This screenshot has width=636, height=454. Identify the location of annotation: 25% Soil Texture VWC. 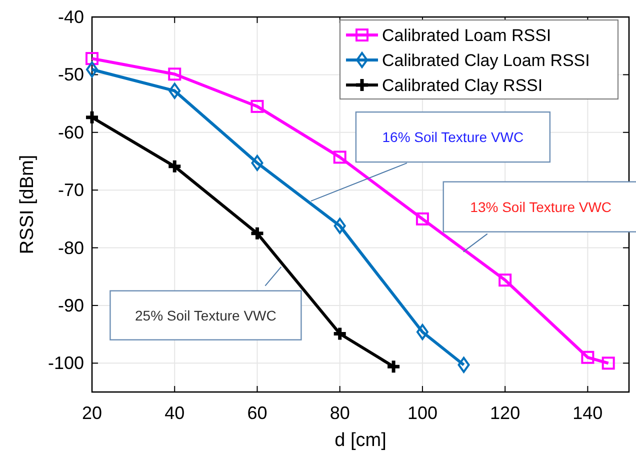
(205, 315).